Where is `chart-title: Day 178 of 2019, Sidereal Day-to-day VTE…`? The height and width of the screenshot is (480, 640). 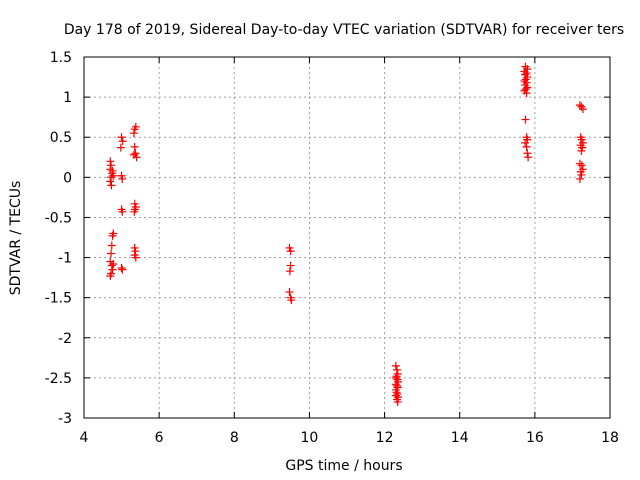 chart-title: Day 178 of 2019, Sidereal Day-to-day VTE… is located at coordinates (344, 30).